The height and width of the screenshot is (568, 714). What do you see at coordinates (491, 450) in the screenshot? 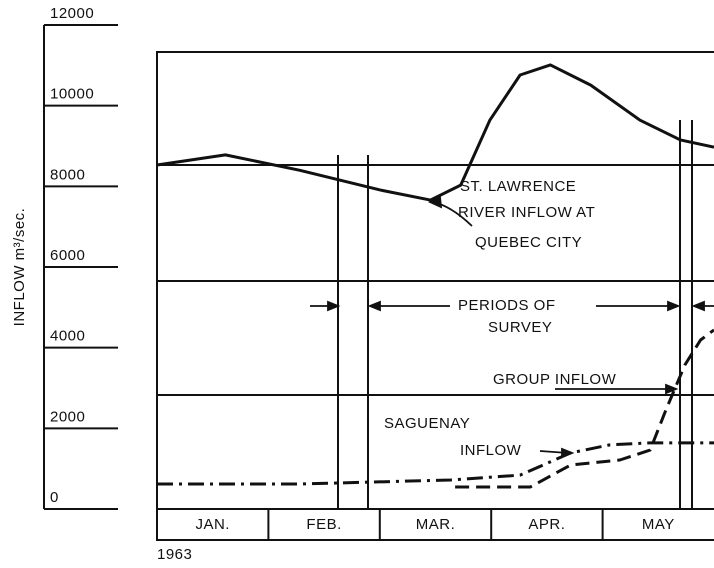
I see `annotation: INFLOW` at bounding box center [491, 450].